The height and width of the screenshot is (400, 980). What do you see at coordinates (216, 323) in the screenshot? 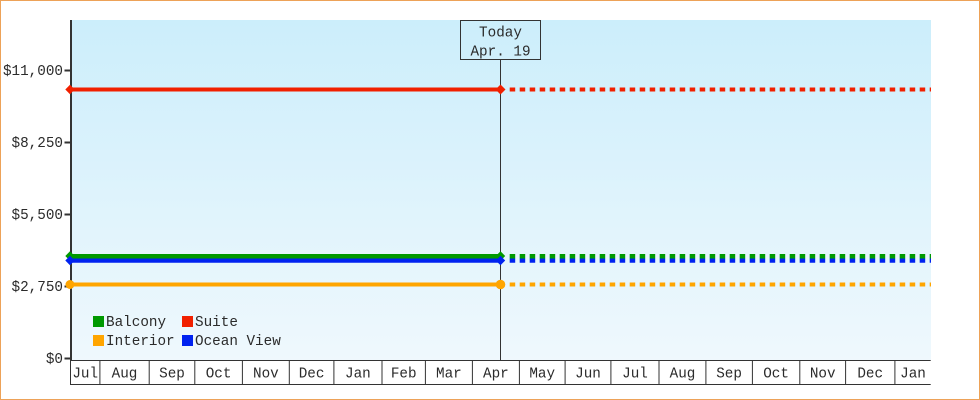
I see `svg-text: Suite` at bounding box center [216, 323].